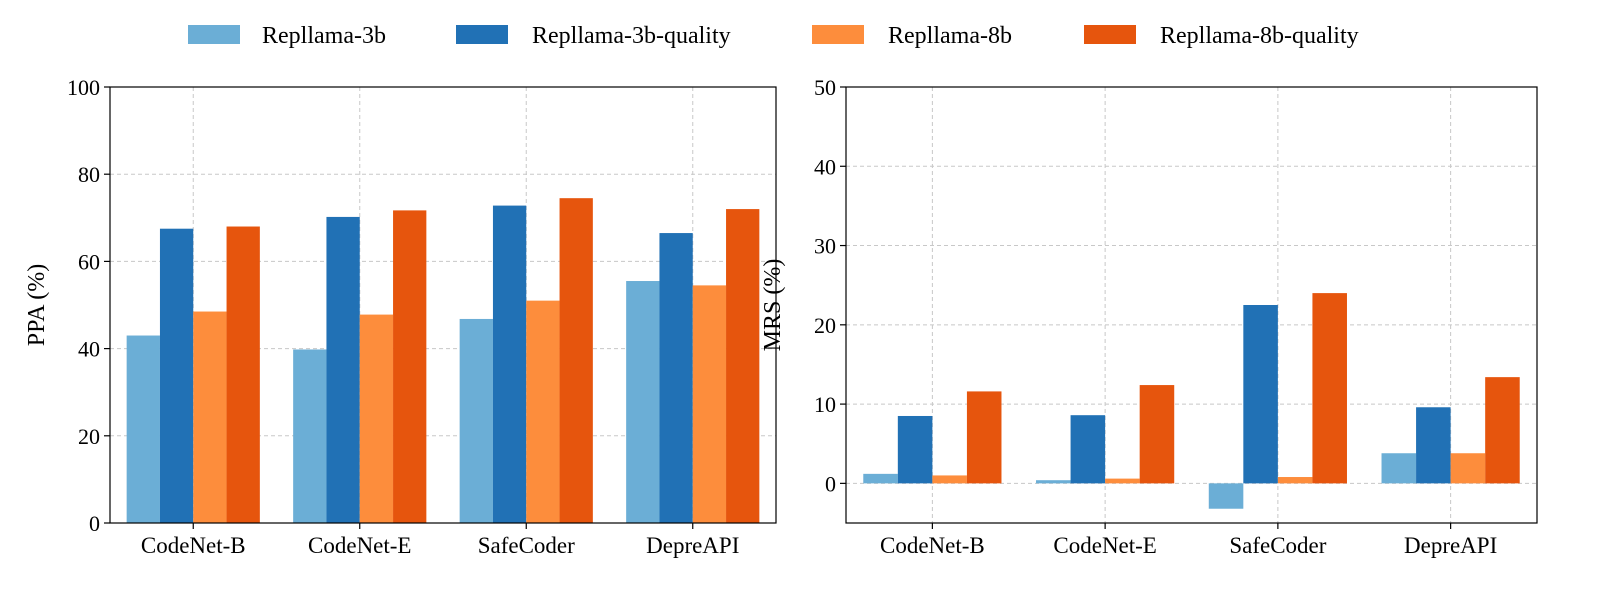 Image resolution: width=1600 pixels, height=605 pixels. What do you see at coordinates (950, 36) in the screenshot?
I see `legend-label: Repllama-8b` at bounding box center [950, 36].